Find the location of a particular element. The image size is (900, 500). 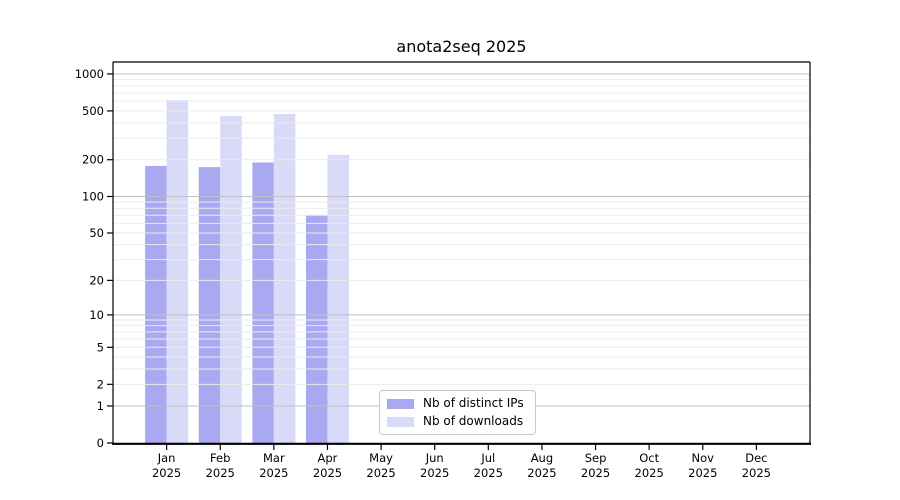

legend-label-distinct-ips: Nb of distinct IPs is located at coordinates (473, 403).